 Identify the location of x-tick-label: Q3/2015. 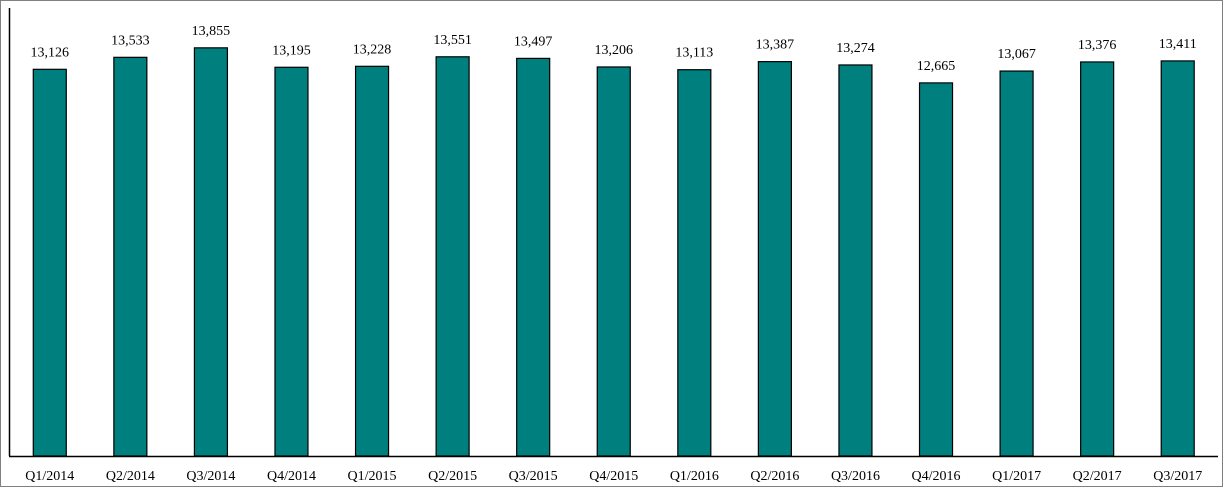
(533, 476).